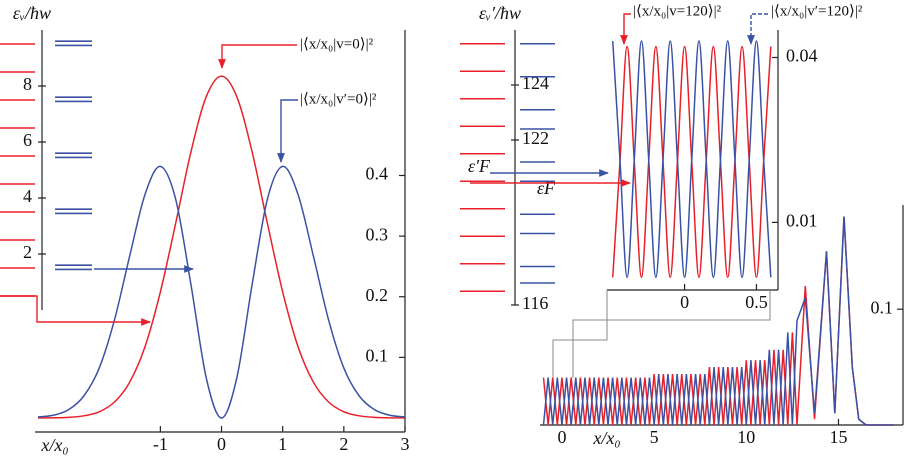 Image resolution: width=907 pixels, height=462 pixels. What do you see at coordinates (746, 437) in the screenshot?
I see `x-tick-label: 10` at bounding box center [746, 437].